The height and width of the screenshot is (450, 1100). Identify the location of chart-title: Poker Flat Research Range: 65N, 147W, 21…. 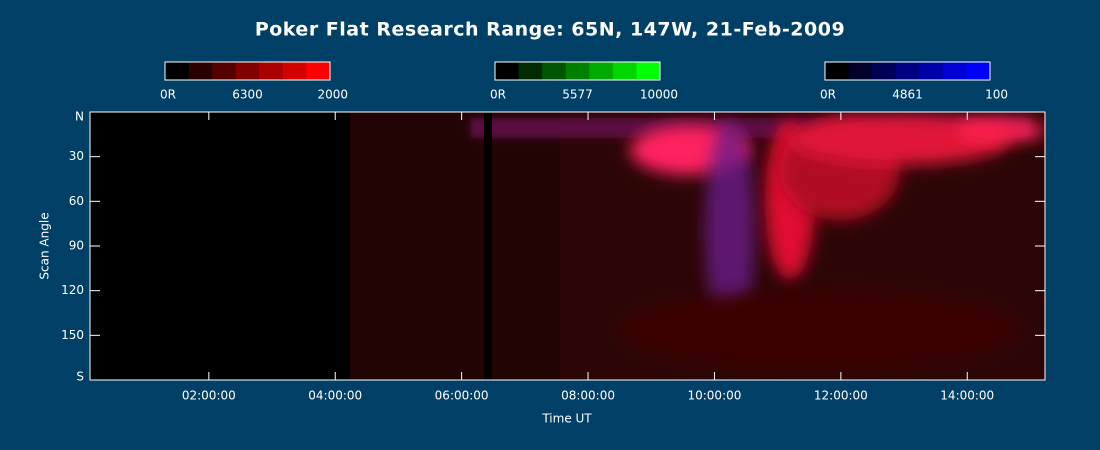
(550, 30).